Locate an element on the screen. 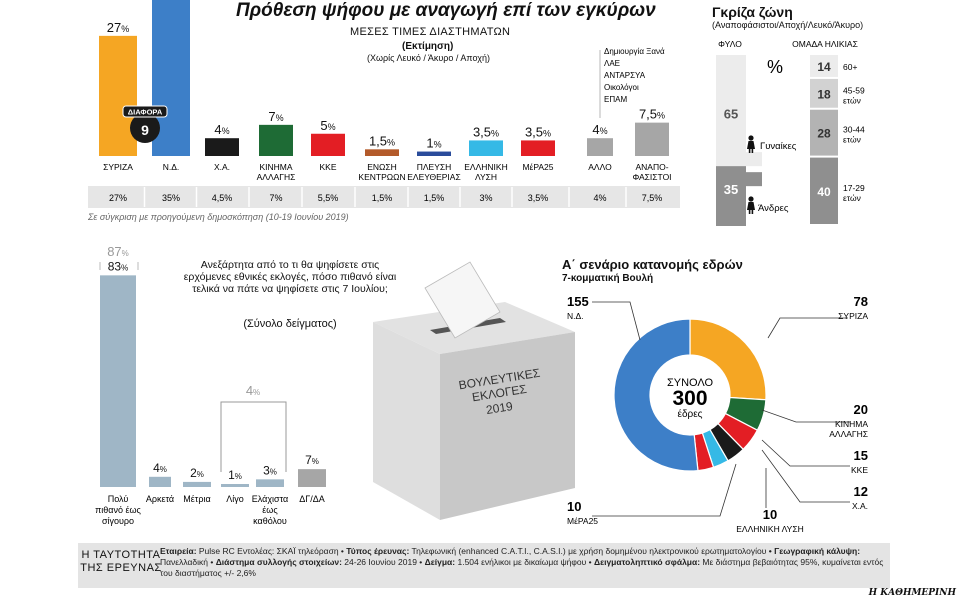 This screenshot has width=960, height=600. gender-ext-men is located at coordinates (754, 179).